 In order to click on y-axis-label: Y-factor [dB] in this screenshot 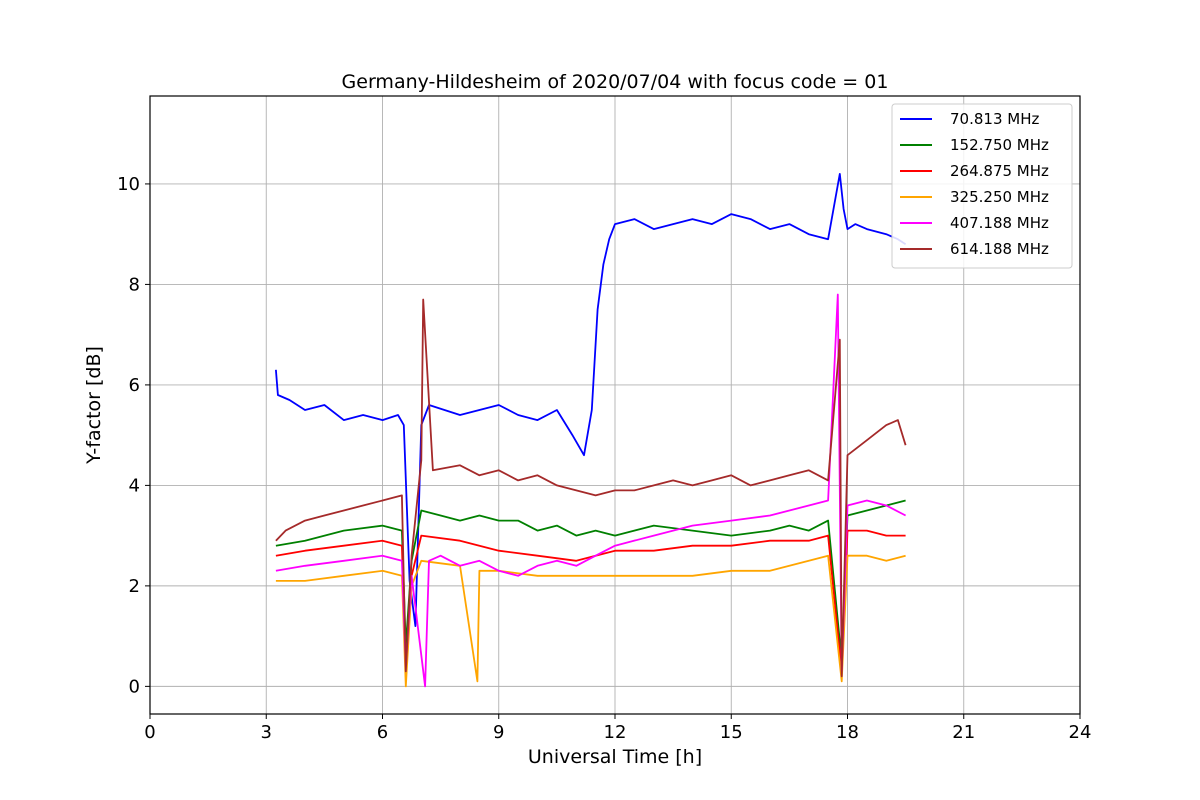, I will do `click(94, 405)`.